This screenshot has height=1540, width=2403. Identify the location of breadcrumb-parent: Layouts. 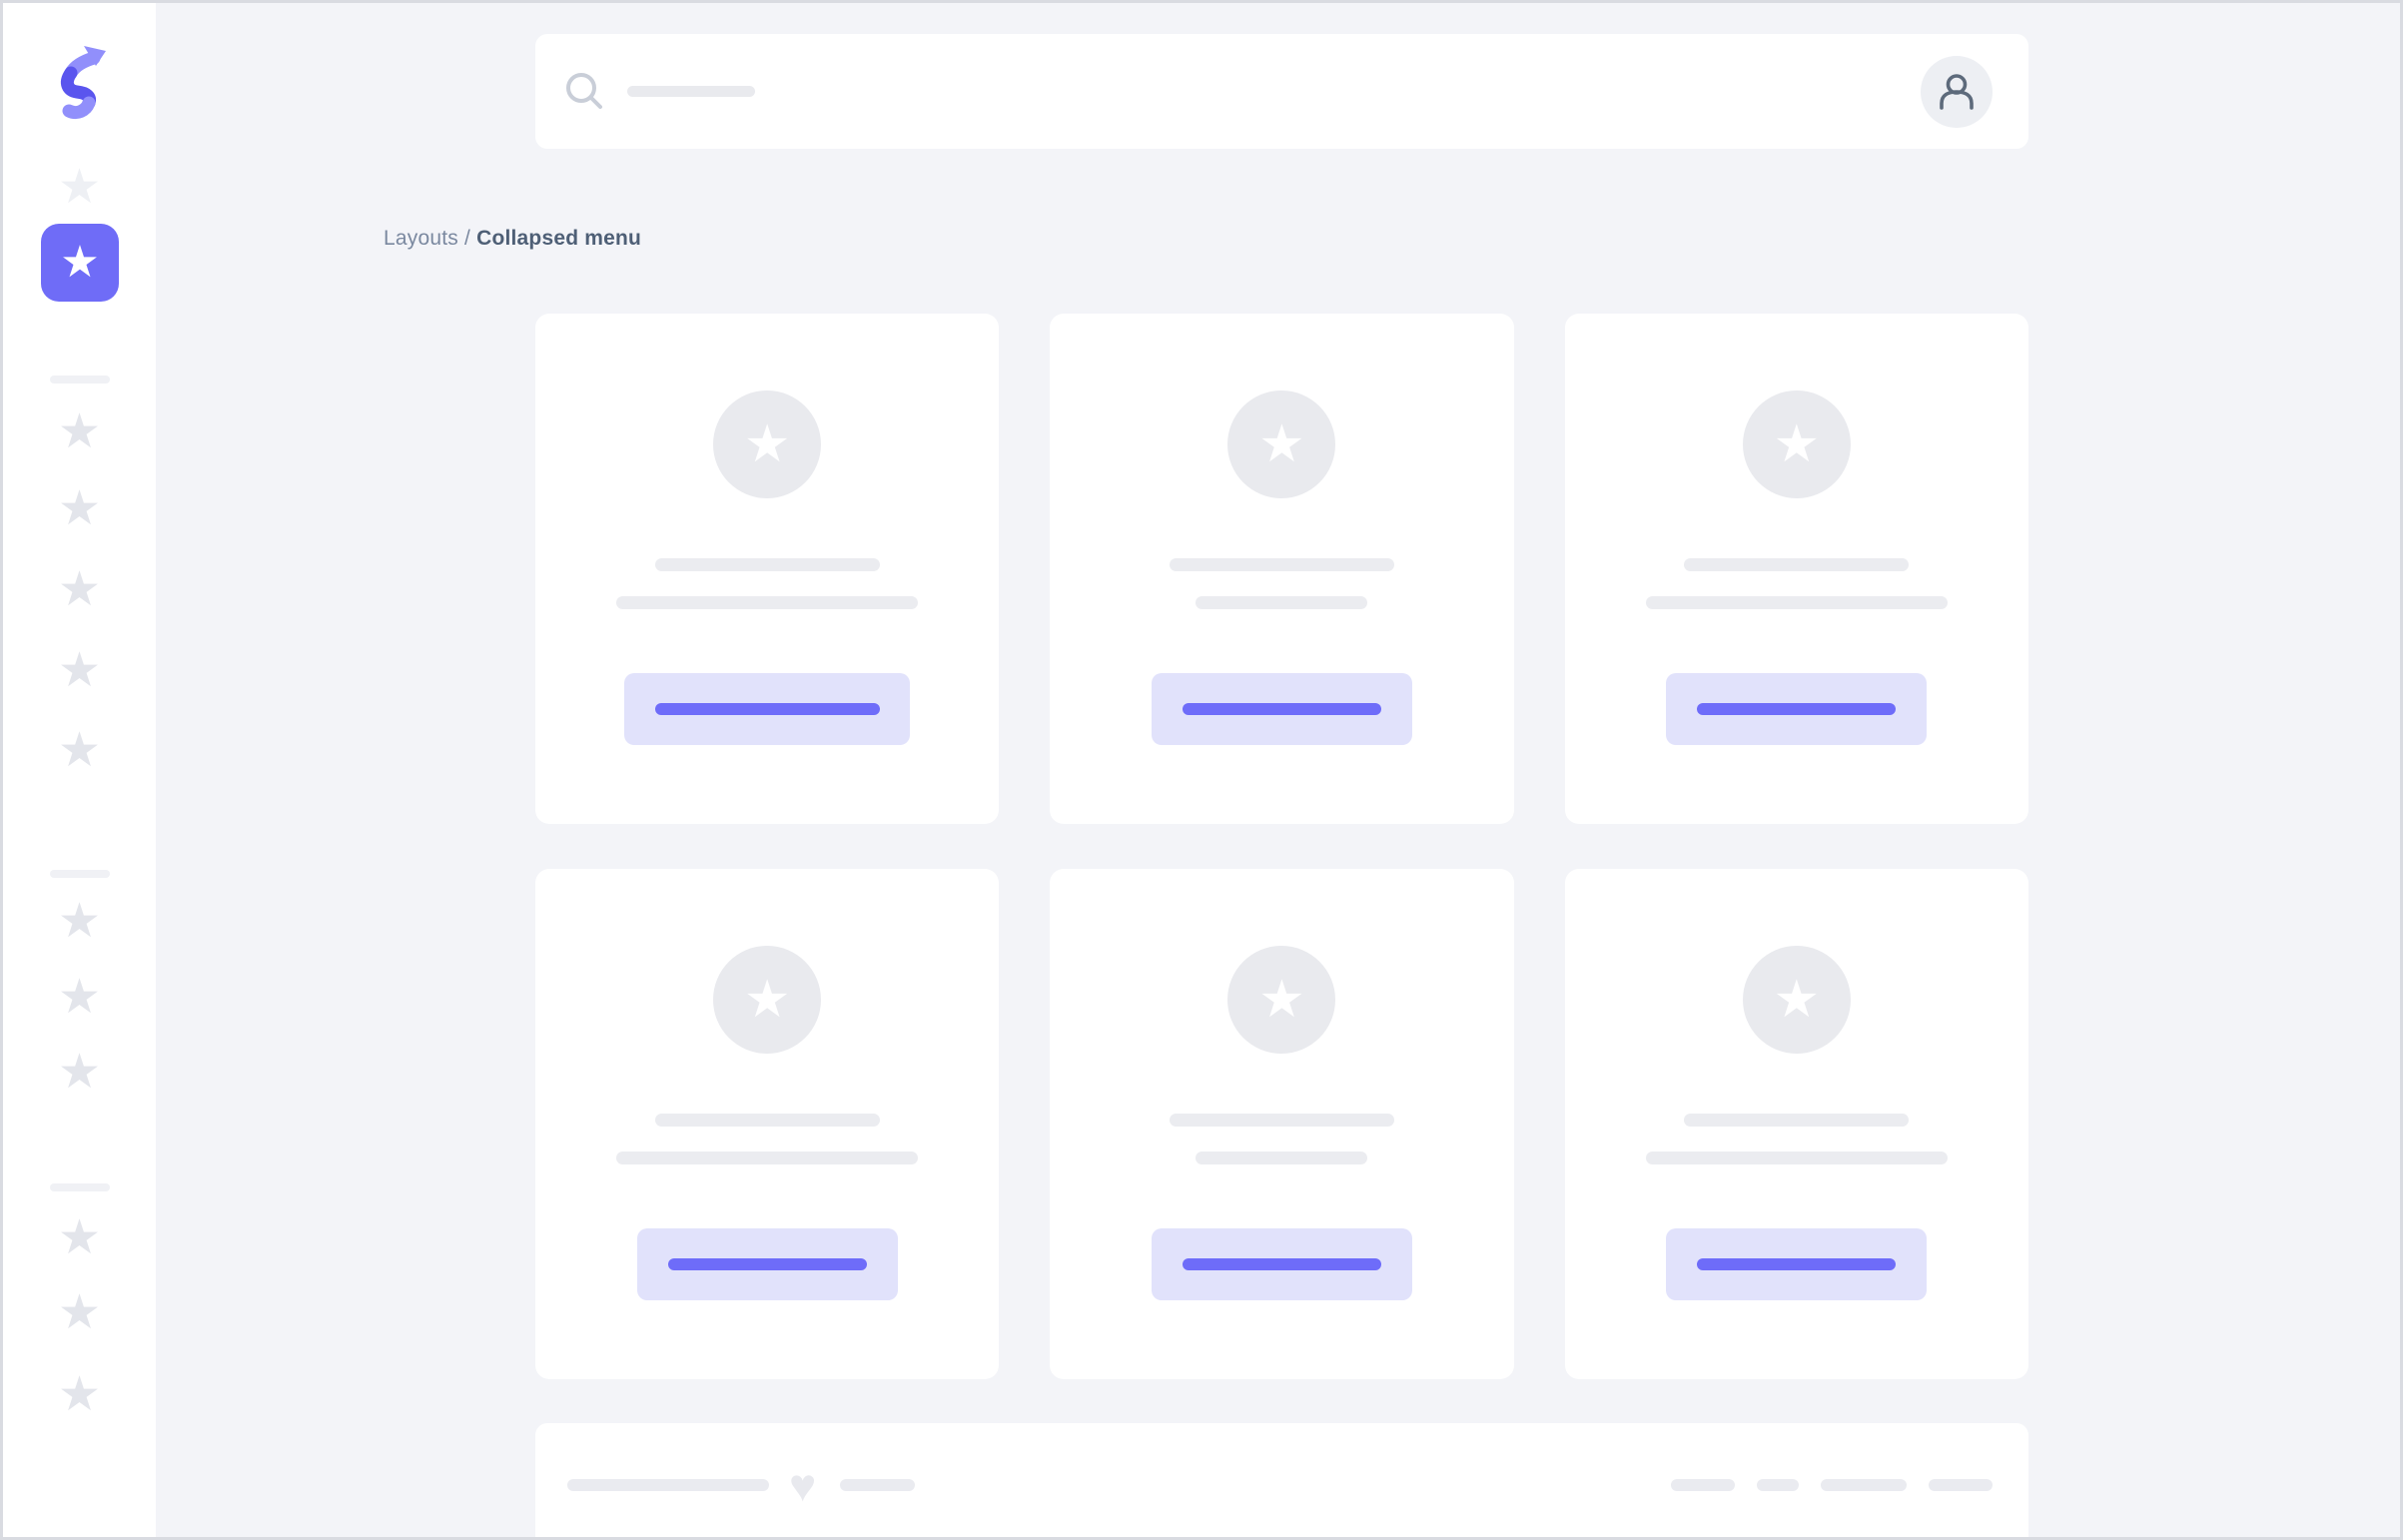
(421, 238).